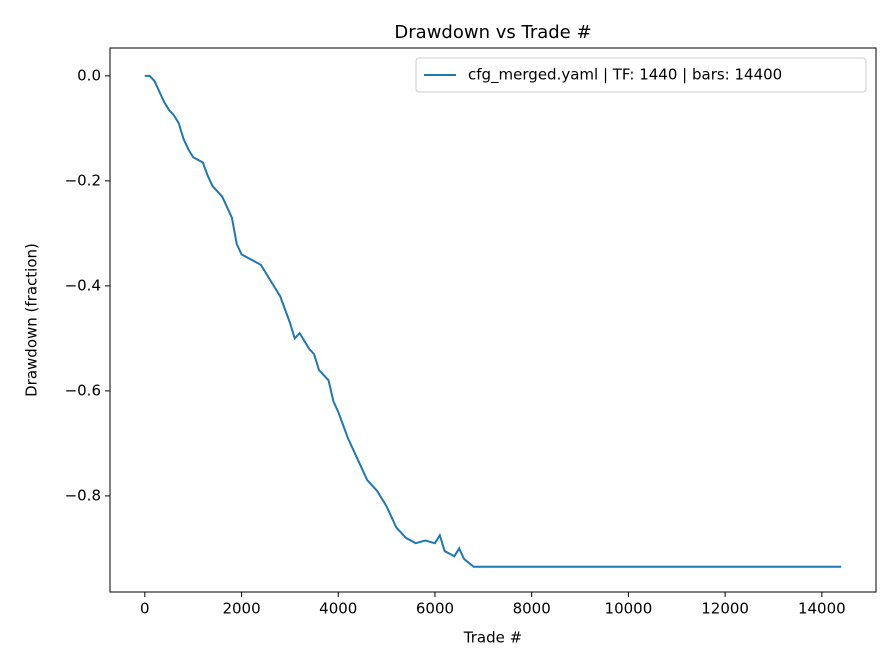 This screenshot has width=896, height=672. Describe the element at coordinates (625, 75) in the screenshot. I see `legend-label: cfg_merged.yaml | TF: 1440 | bars: 14400` at that location.